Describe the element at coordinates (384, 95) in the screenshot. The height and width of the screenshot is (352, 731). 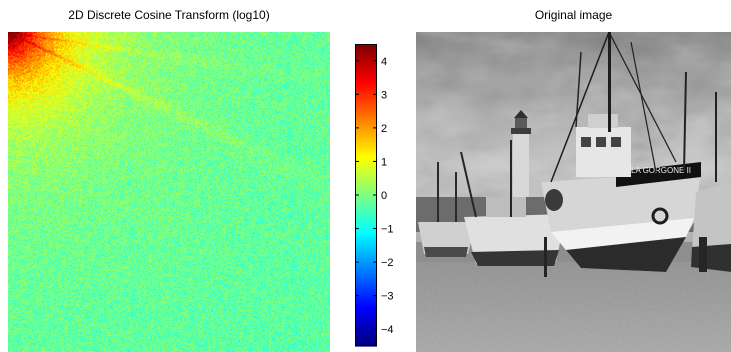
I see `colorbar-tick-label: 3` at that location.